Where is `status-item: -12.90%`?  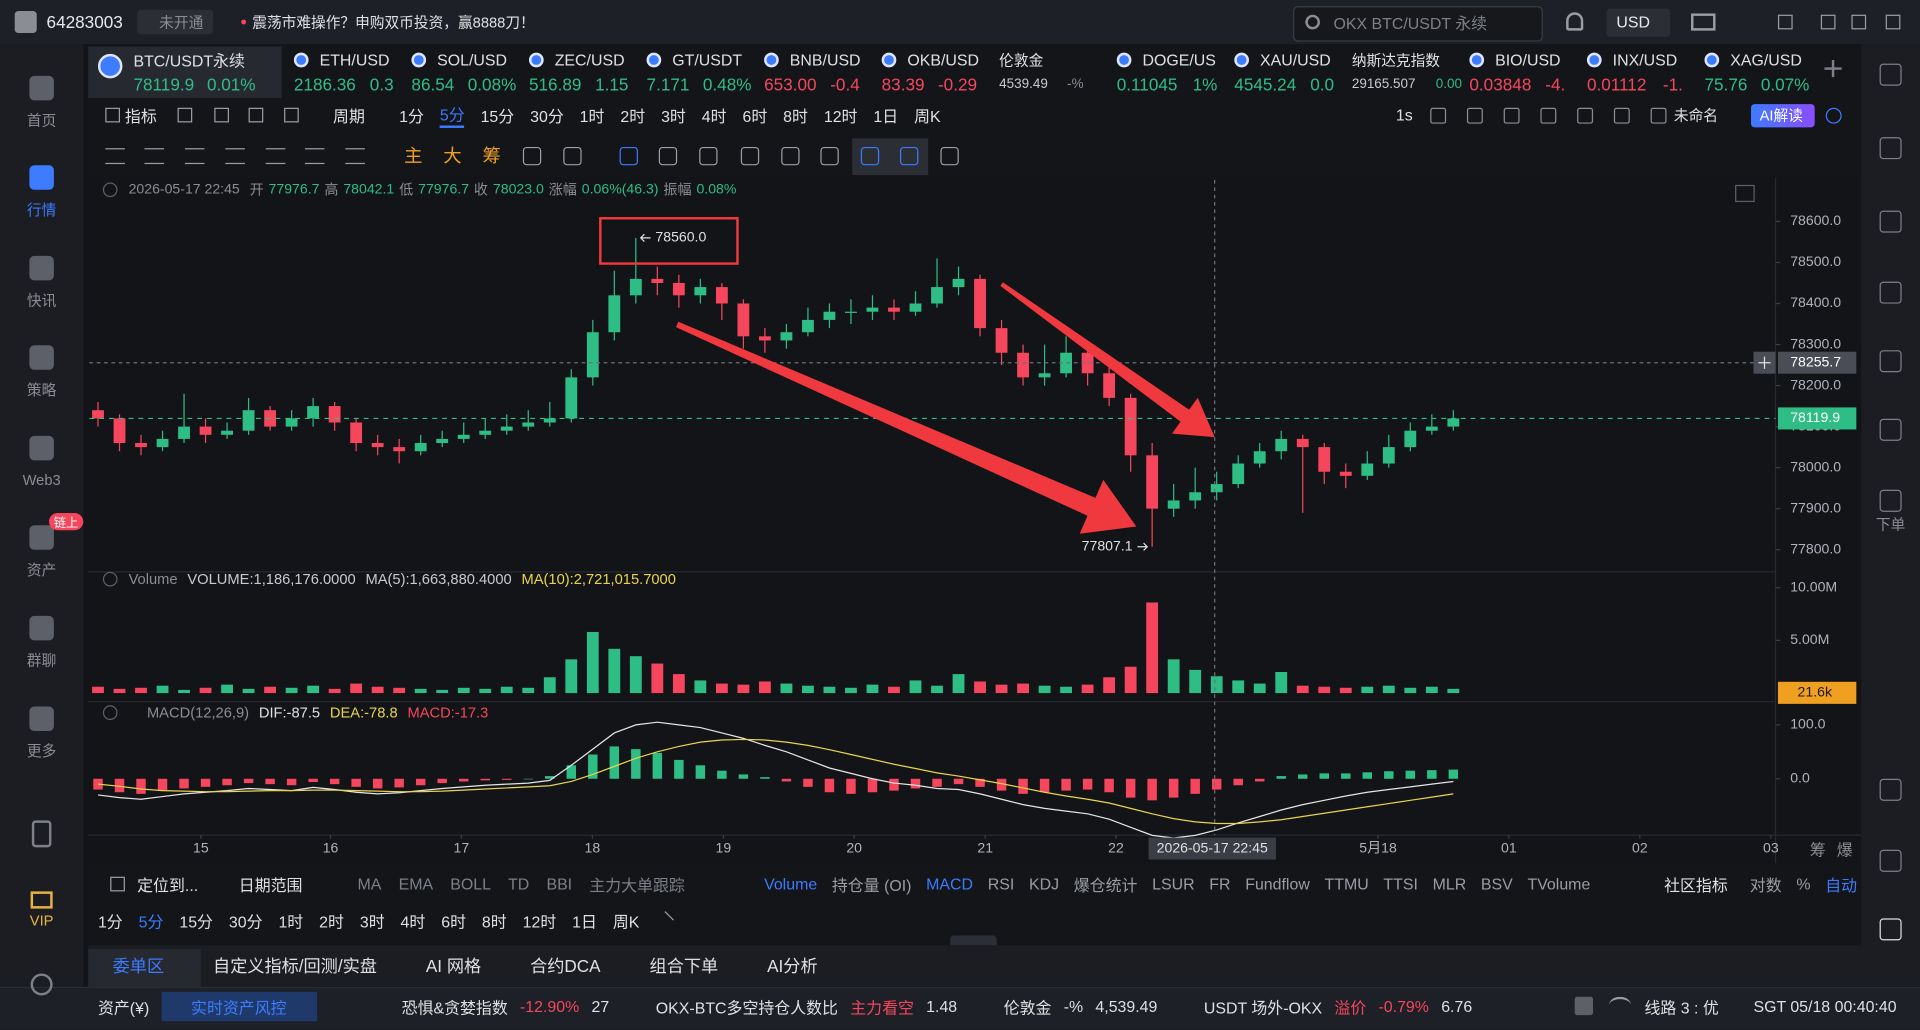 status-item: -12.90% is located at coordinates (550, 1006).